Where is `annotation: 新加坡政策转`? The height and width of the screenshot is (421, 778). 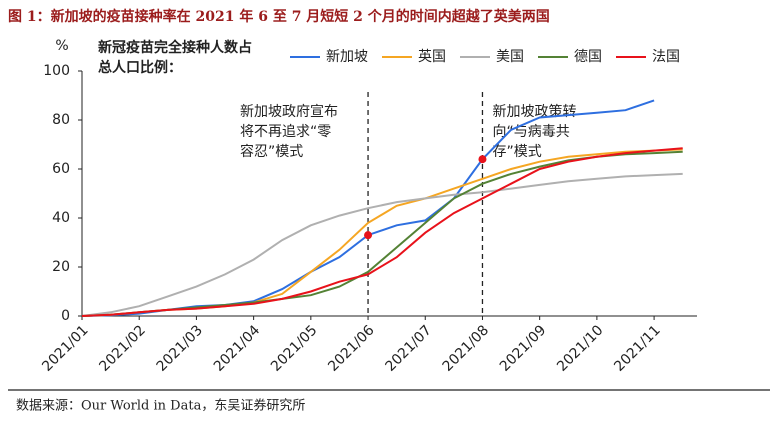 annotation: 新加坡政策转 is located at coordinates (534, 111).